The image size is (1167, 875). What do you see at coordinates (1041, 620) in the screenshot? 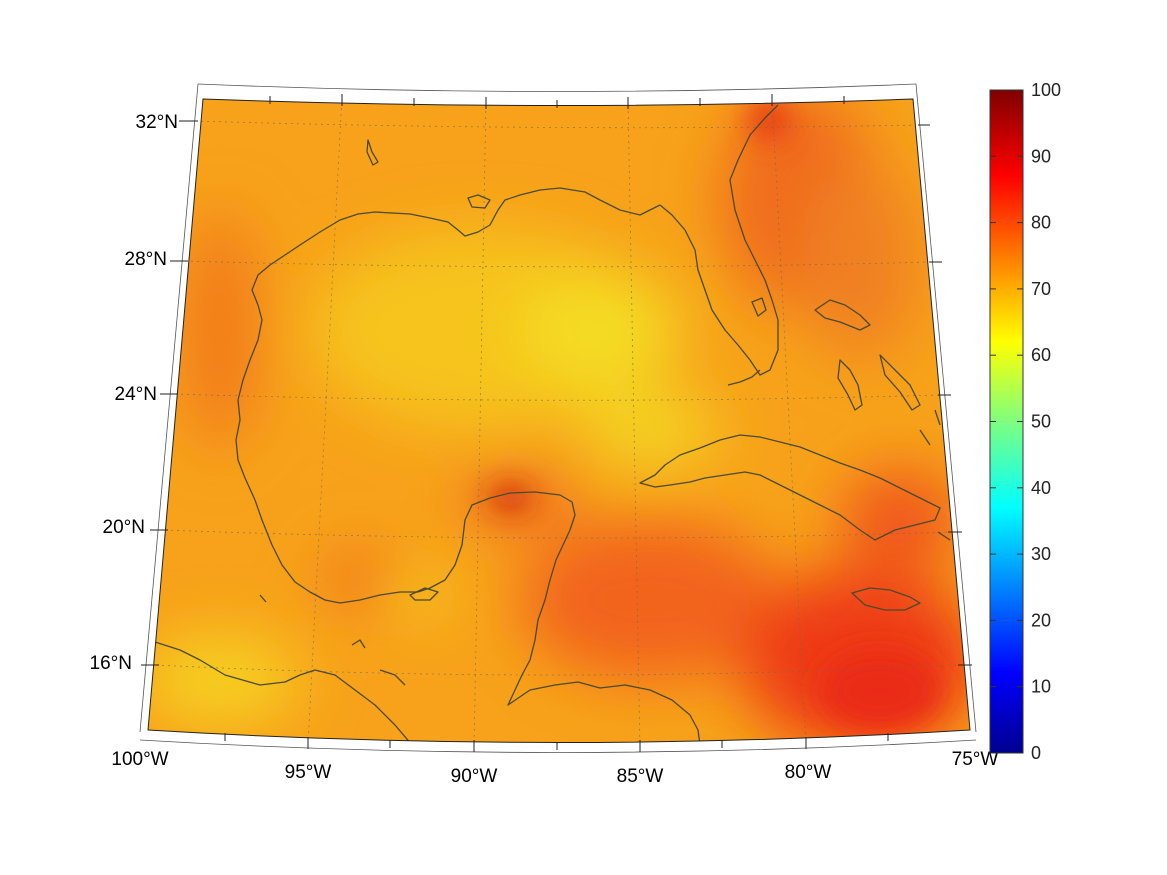
I see `colorbar-tick-label: 20` at bounding box center [1041, 620].